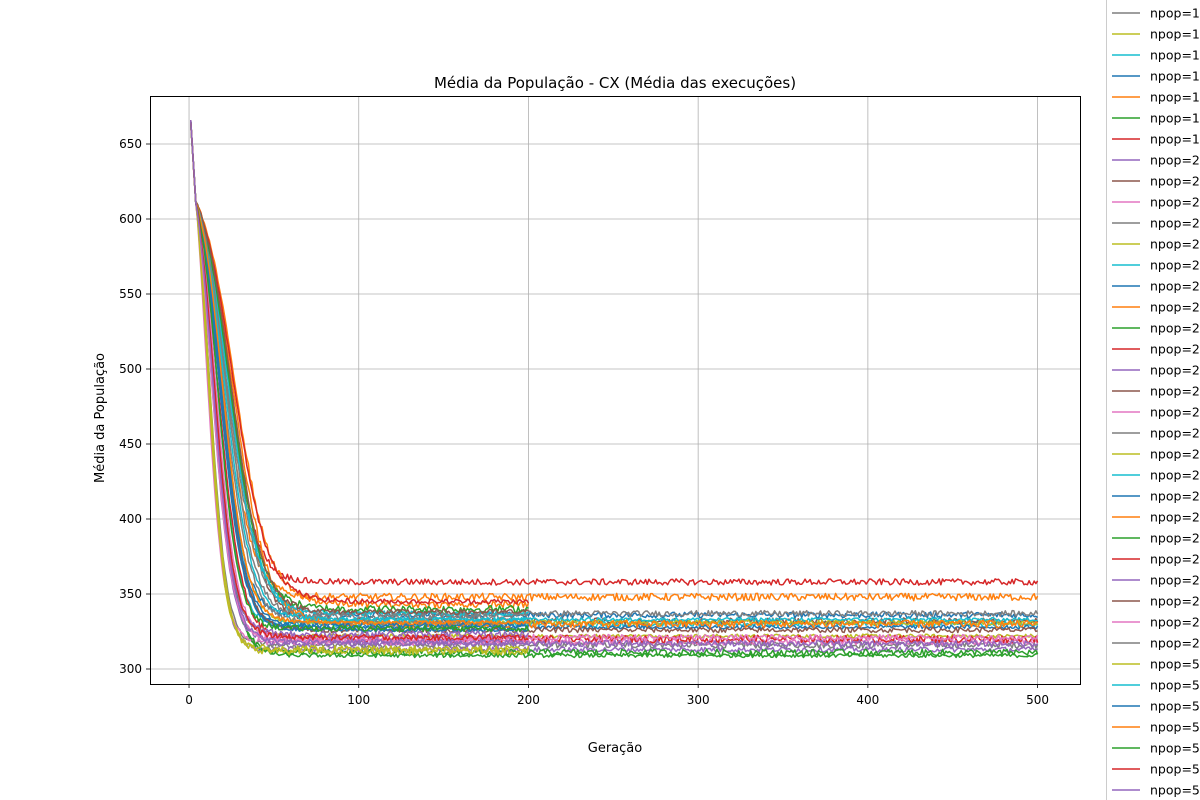  What do you see at coordinates (698, 700) in the screenshot?
I see `x-tick-label: 300` at bounding box center [698, 700].